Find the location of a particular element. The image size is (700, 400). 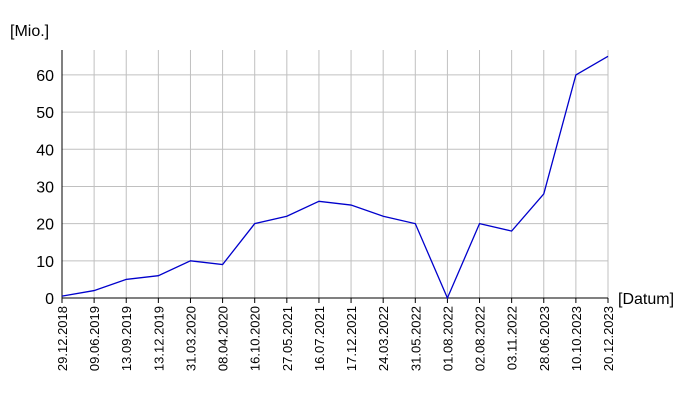

y-tick-label: 10 is located at coordinates (45, 262).